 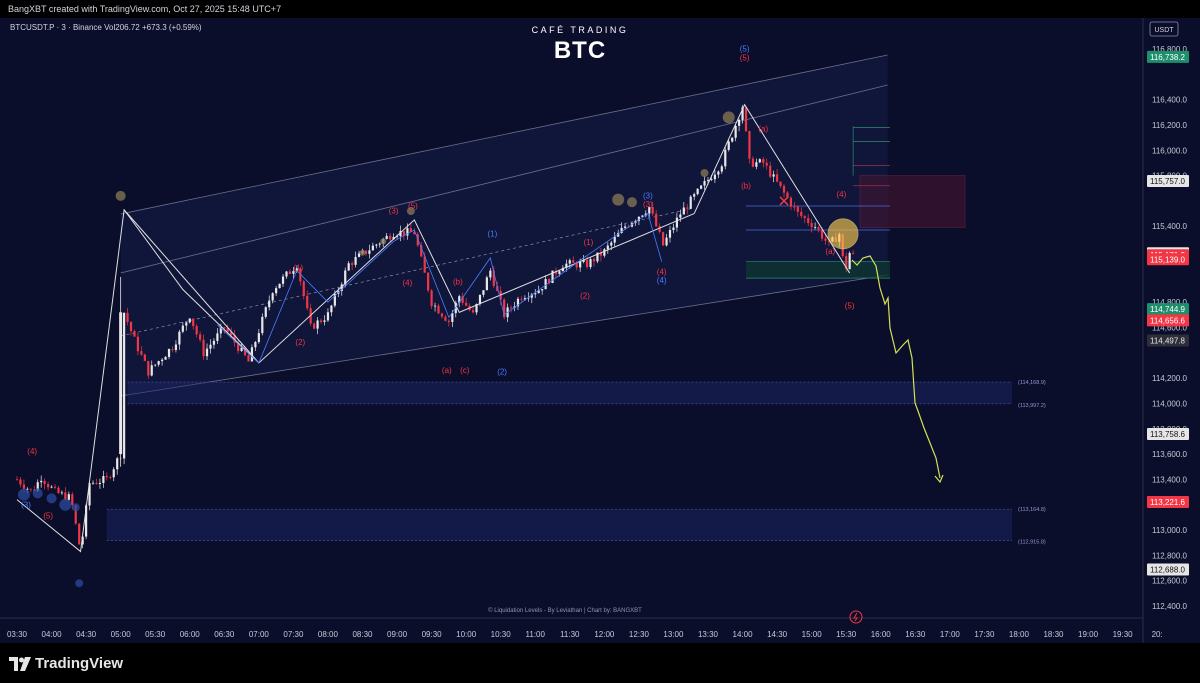 I want to click on change-value: +673.3 (+0.59%), so click(x=171, y=27).